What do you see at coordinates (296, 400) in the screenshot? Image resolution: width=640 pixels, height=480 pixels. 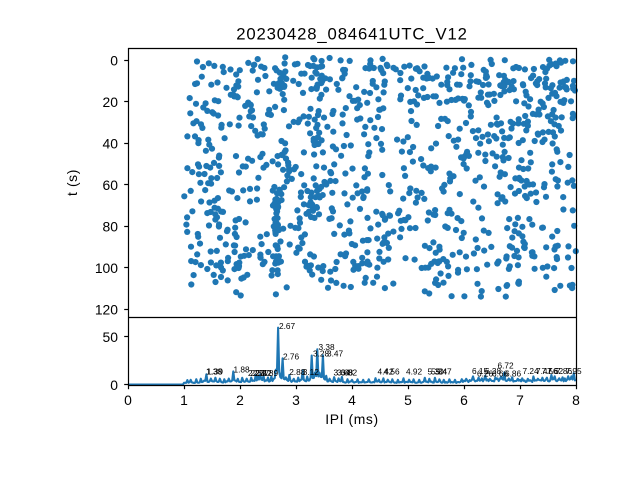 I see `svg-text: 3` at bounding box center [296, 400].